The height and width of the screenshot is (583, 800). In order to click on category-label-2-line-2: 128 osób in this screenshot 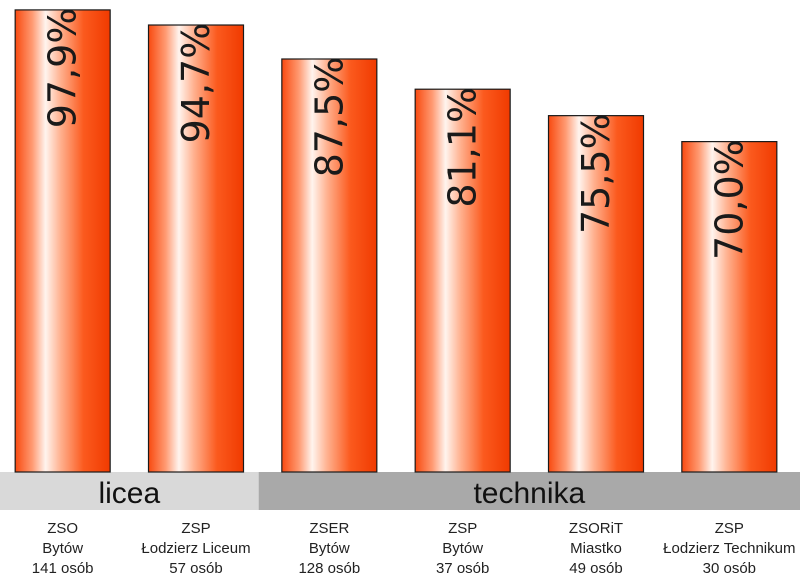, I will do `click(329, 568)`.